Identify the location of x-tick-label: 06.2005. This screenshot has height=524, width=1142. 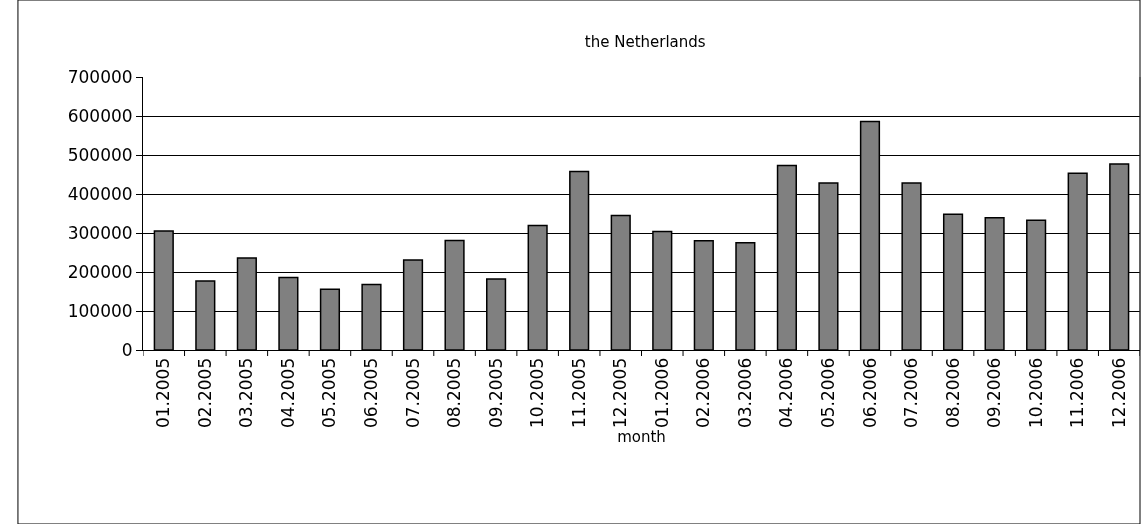
(371, 393).